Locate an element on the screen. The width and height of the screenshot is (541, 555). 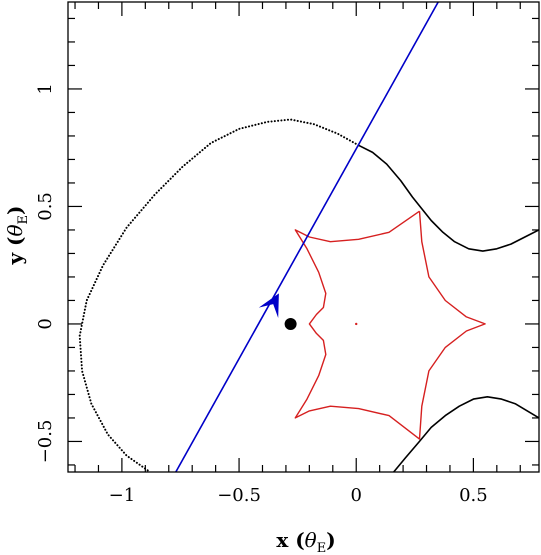
x-tick-label: −0.5 is located at coordinates (239, 495).